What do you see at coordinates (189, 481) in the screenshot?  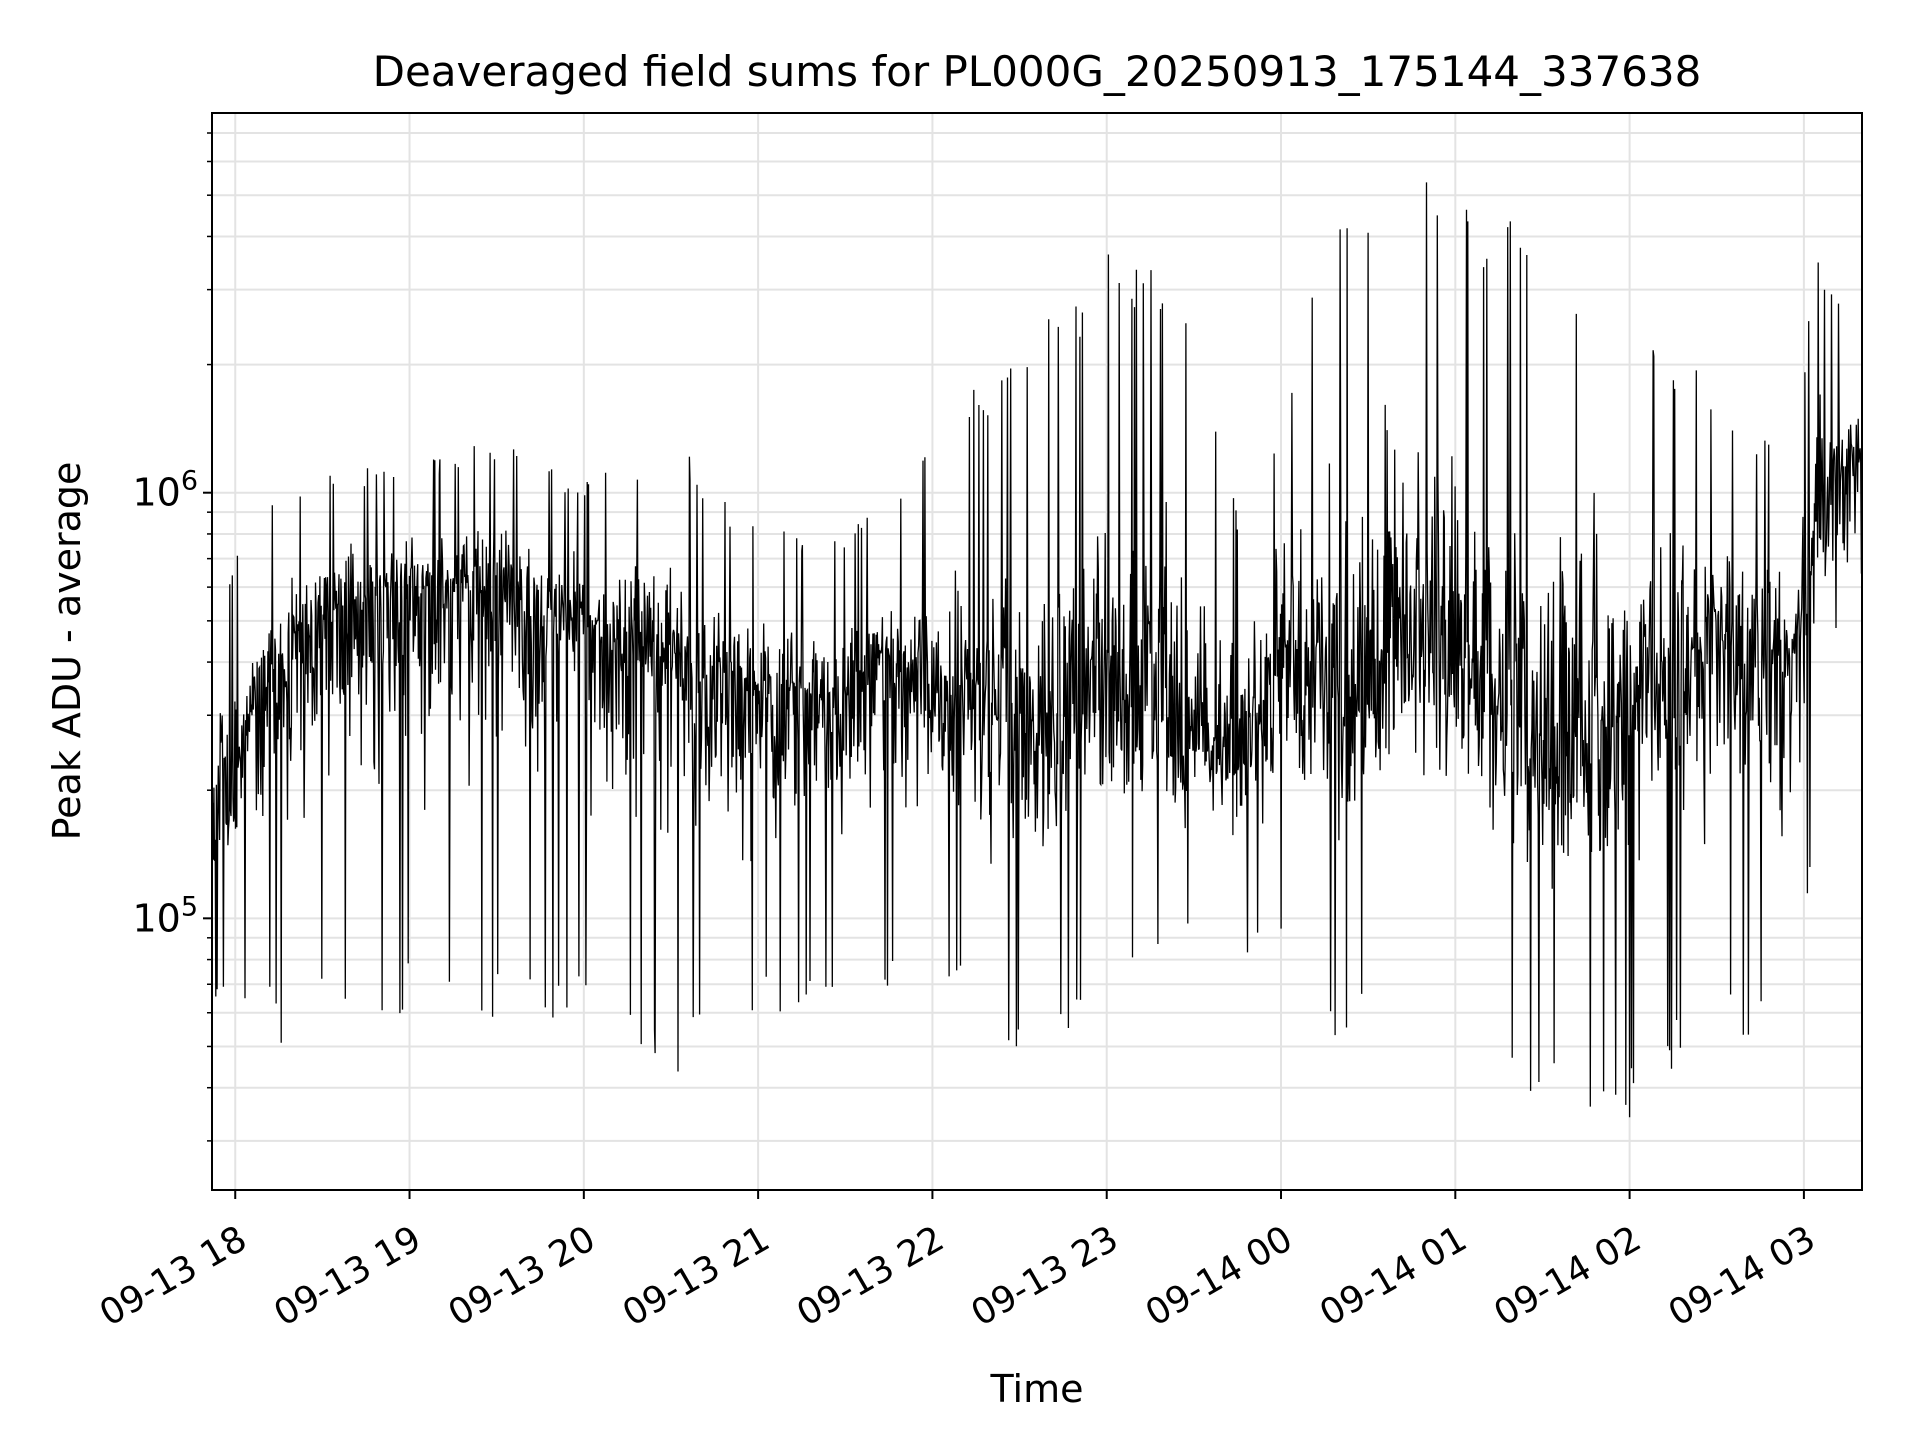 I see `y-tick-label-exponent: 6` at bounding box center [189, 481].